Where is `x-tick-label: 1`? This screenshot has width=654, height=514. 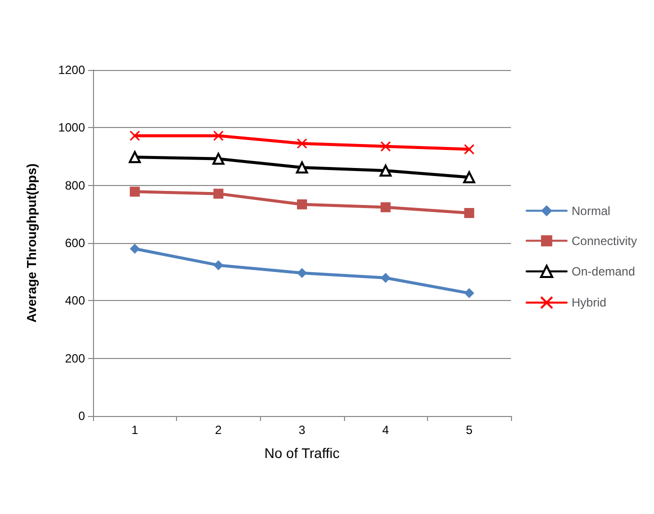
x-tick-label: 1 is located at coordinates (134, 430).